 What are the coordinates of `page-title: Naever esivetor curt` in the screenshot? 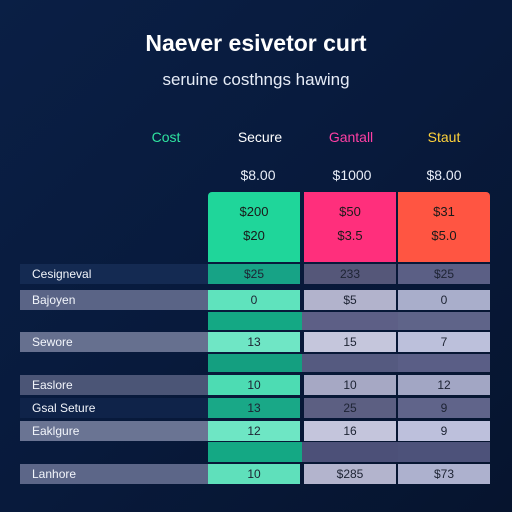 It's located at (256, 43).